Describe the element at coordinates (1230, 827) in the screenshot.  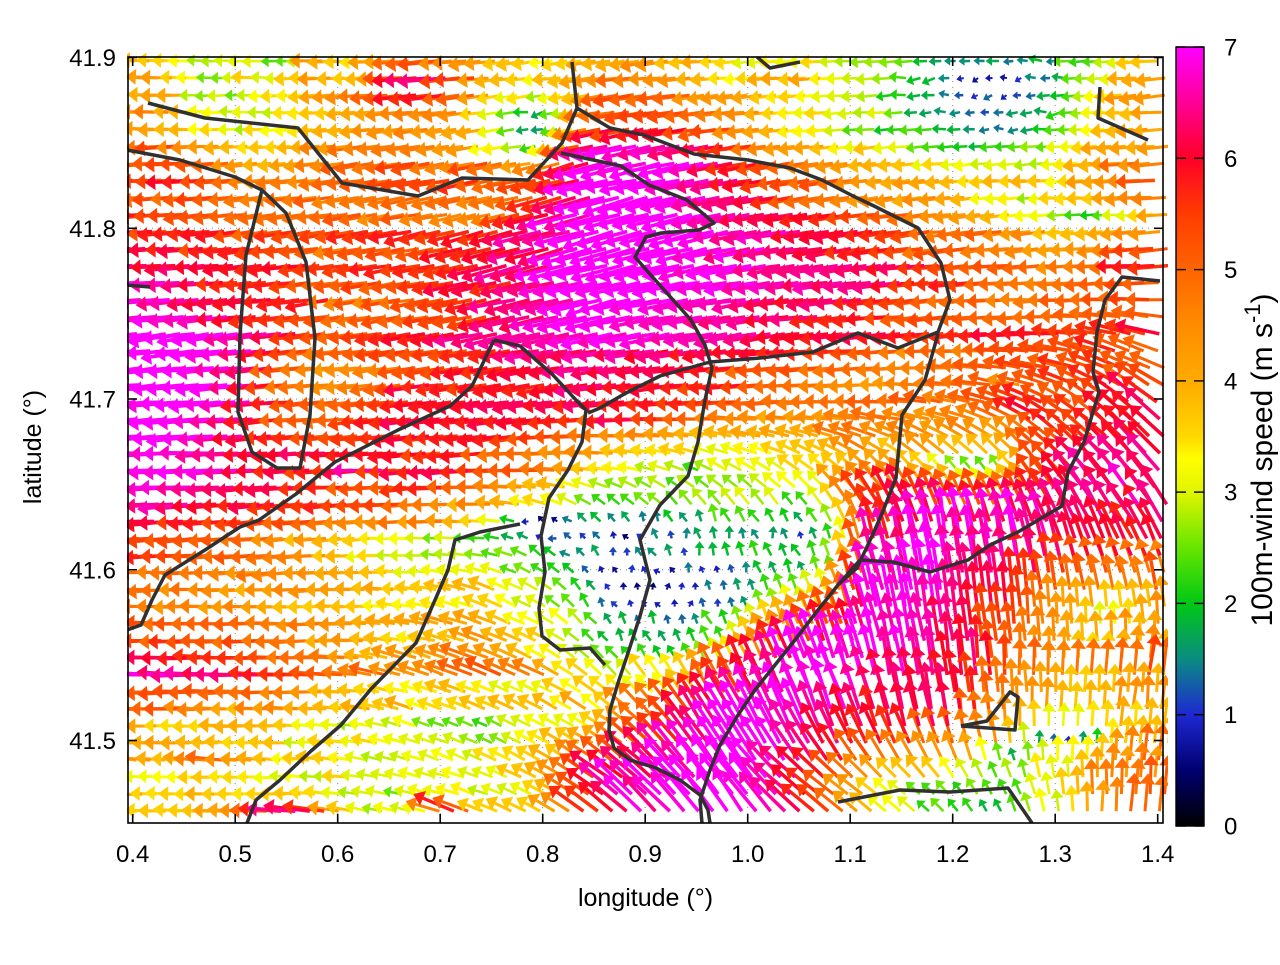
I see `svg-text: 0` at that location.